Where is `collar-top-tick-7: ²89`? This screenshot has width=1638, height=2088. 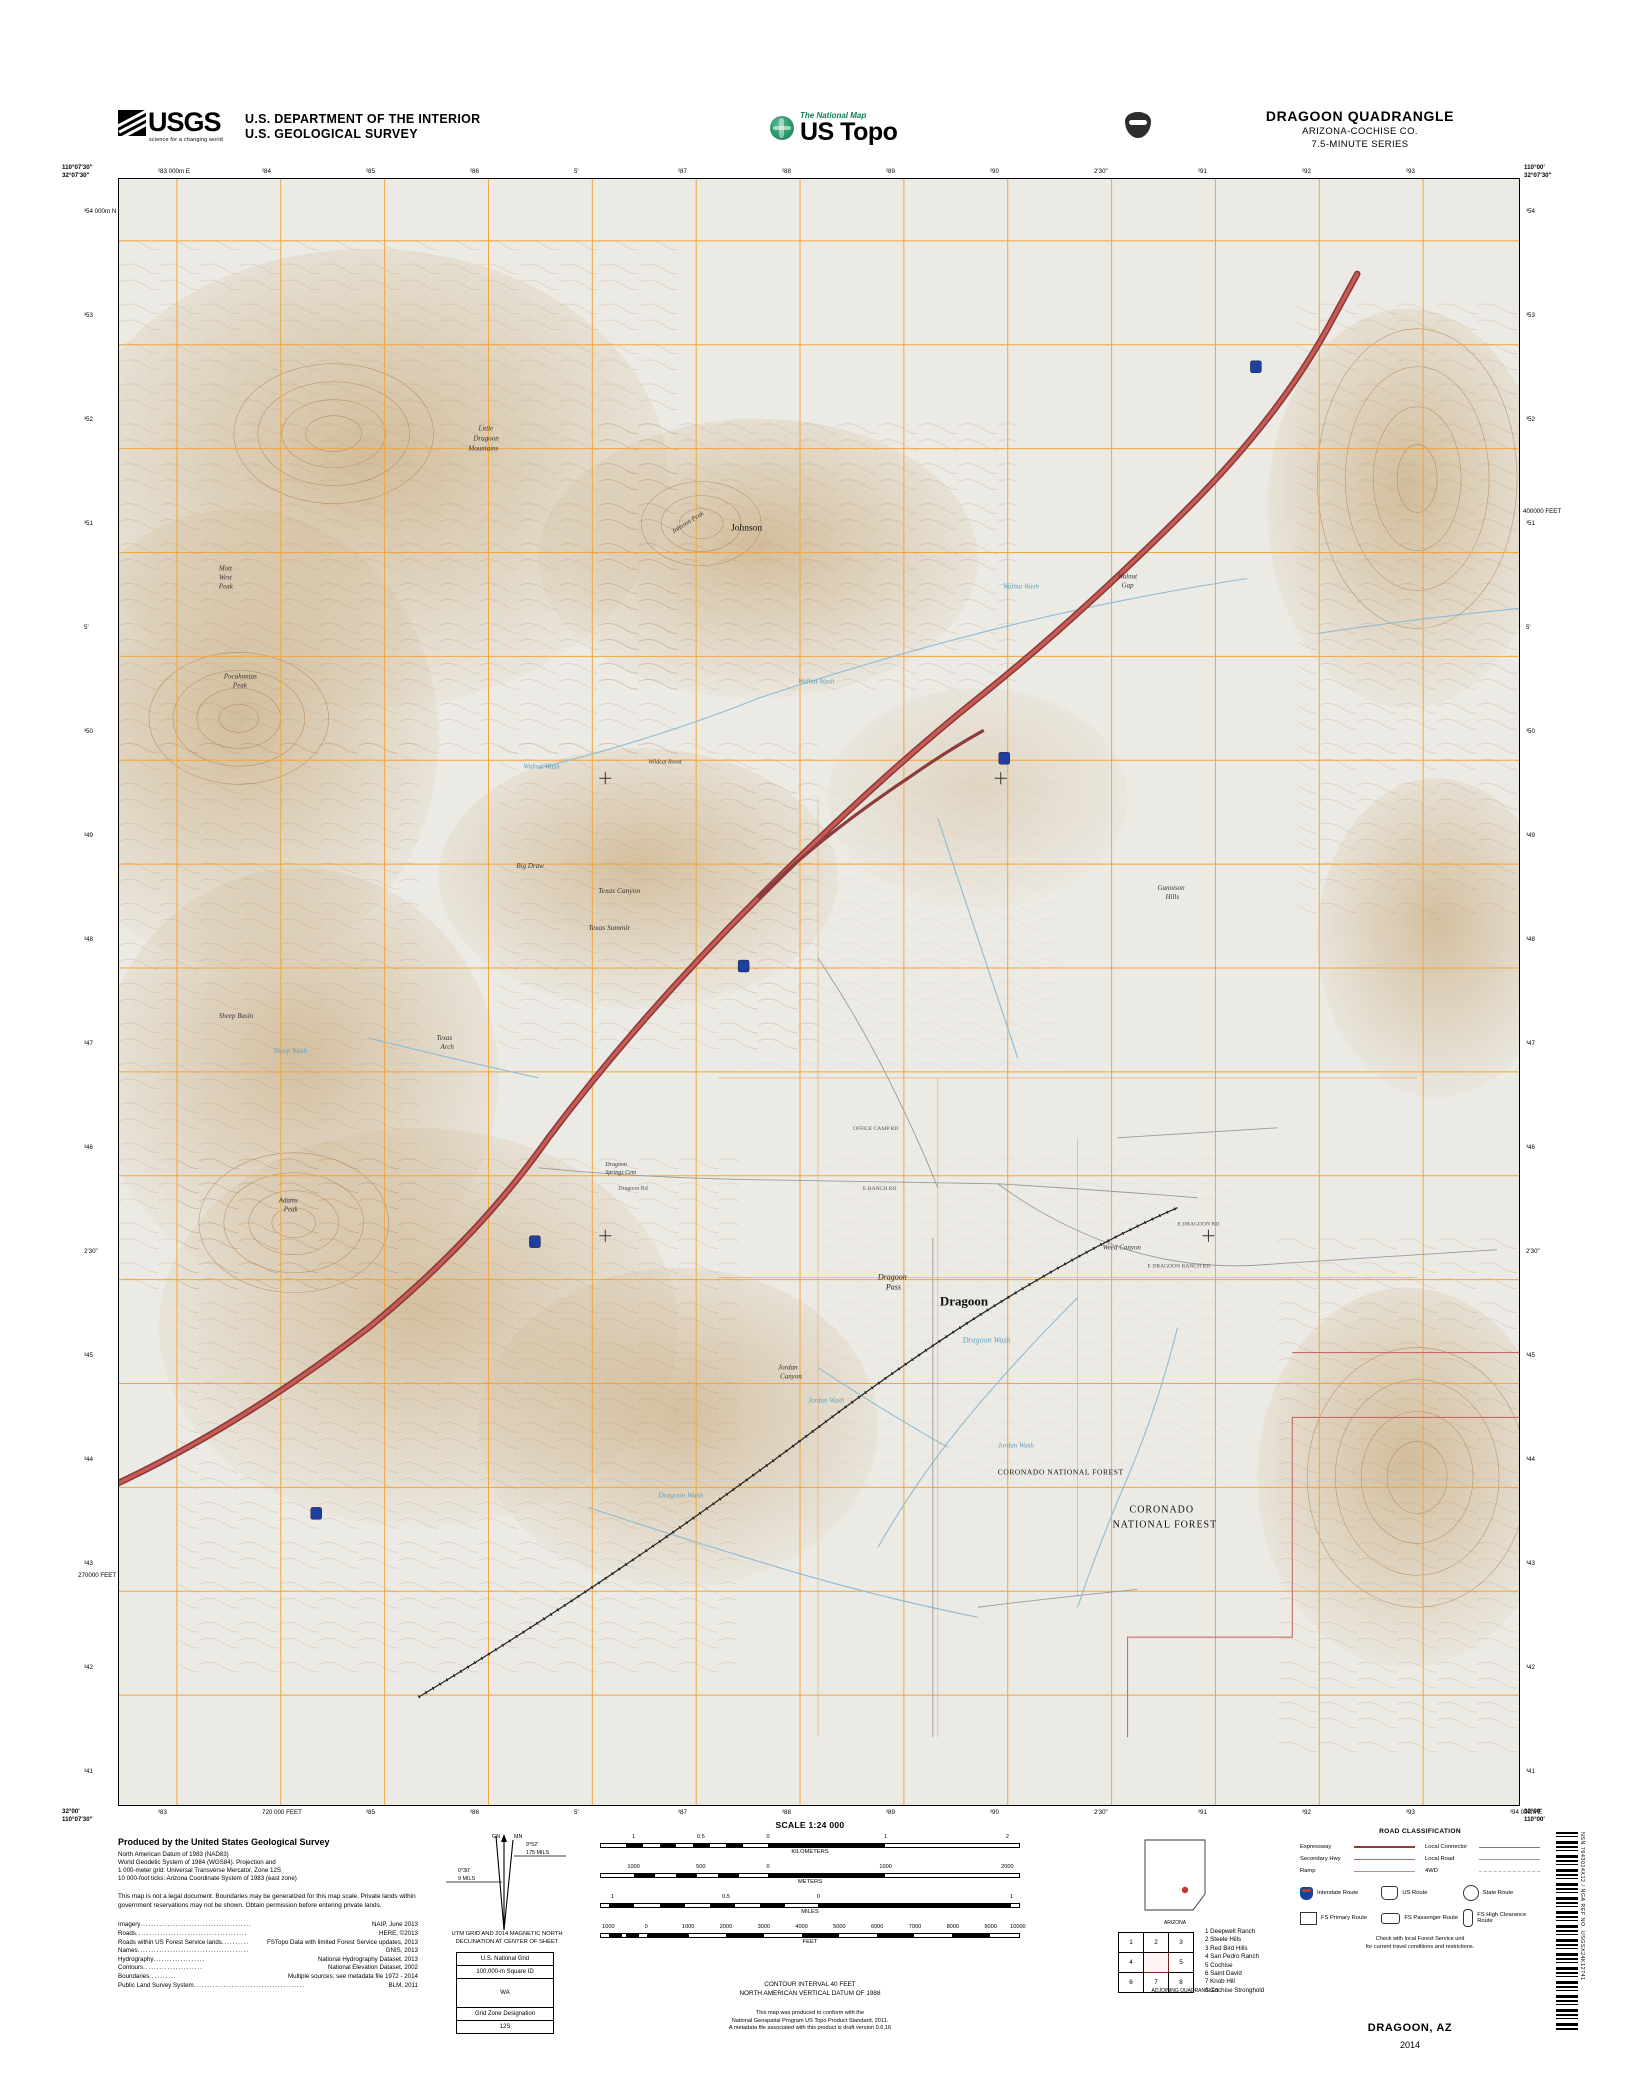 collar-top-tick-7: ²89 is located at coordinates (890, 171).